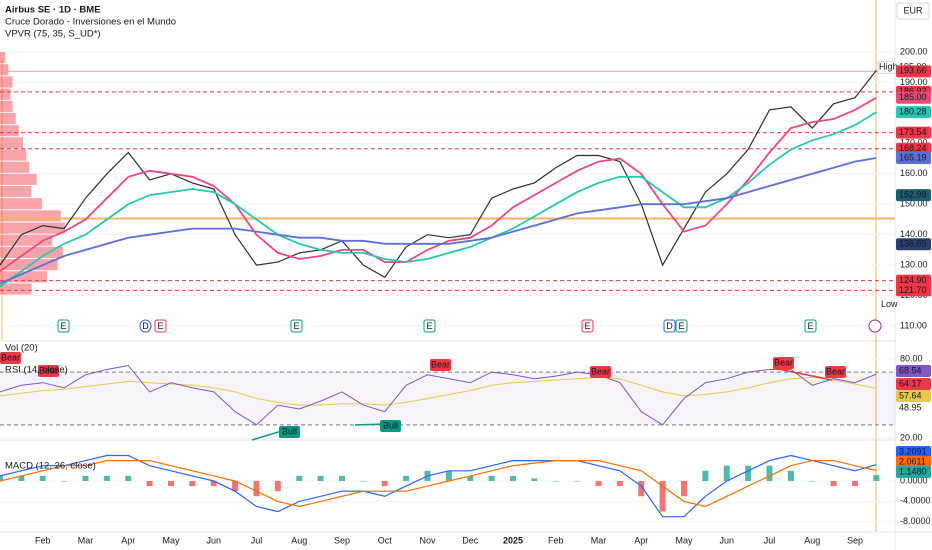  What do you see at coordinates (910, 370) in the screenshot?
I see `price-tag-label: 68.54` at bounding box center [910, 370].